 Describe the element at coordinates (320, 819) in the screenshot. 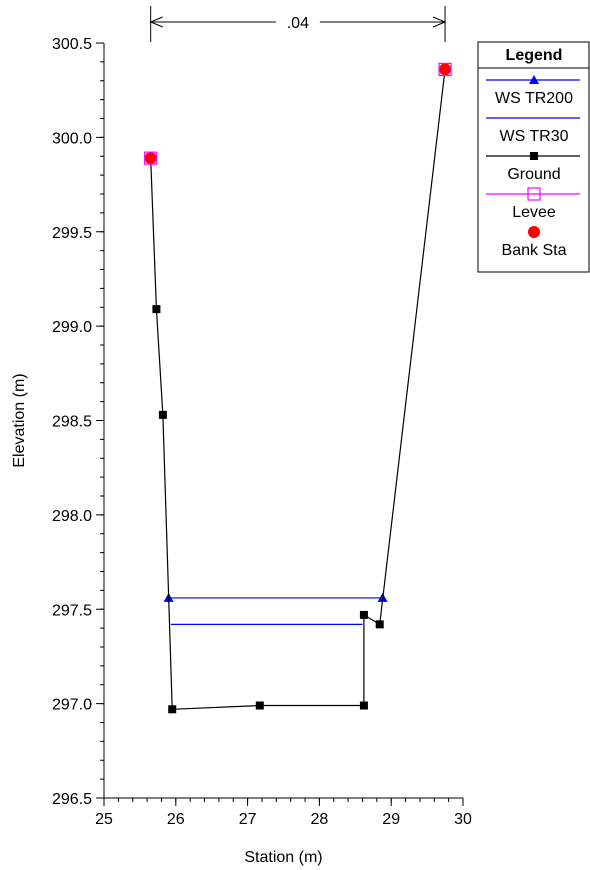

I see `x-tick-label: 28` at that location.